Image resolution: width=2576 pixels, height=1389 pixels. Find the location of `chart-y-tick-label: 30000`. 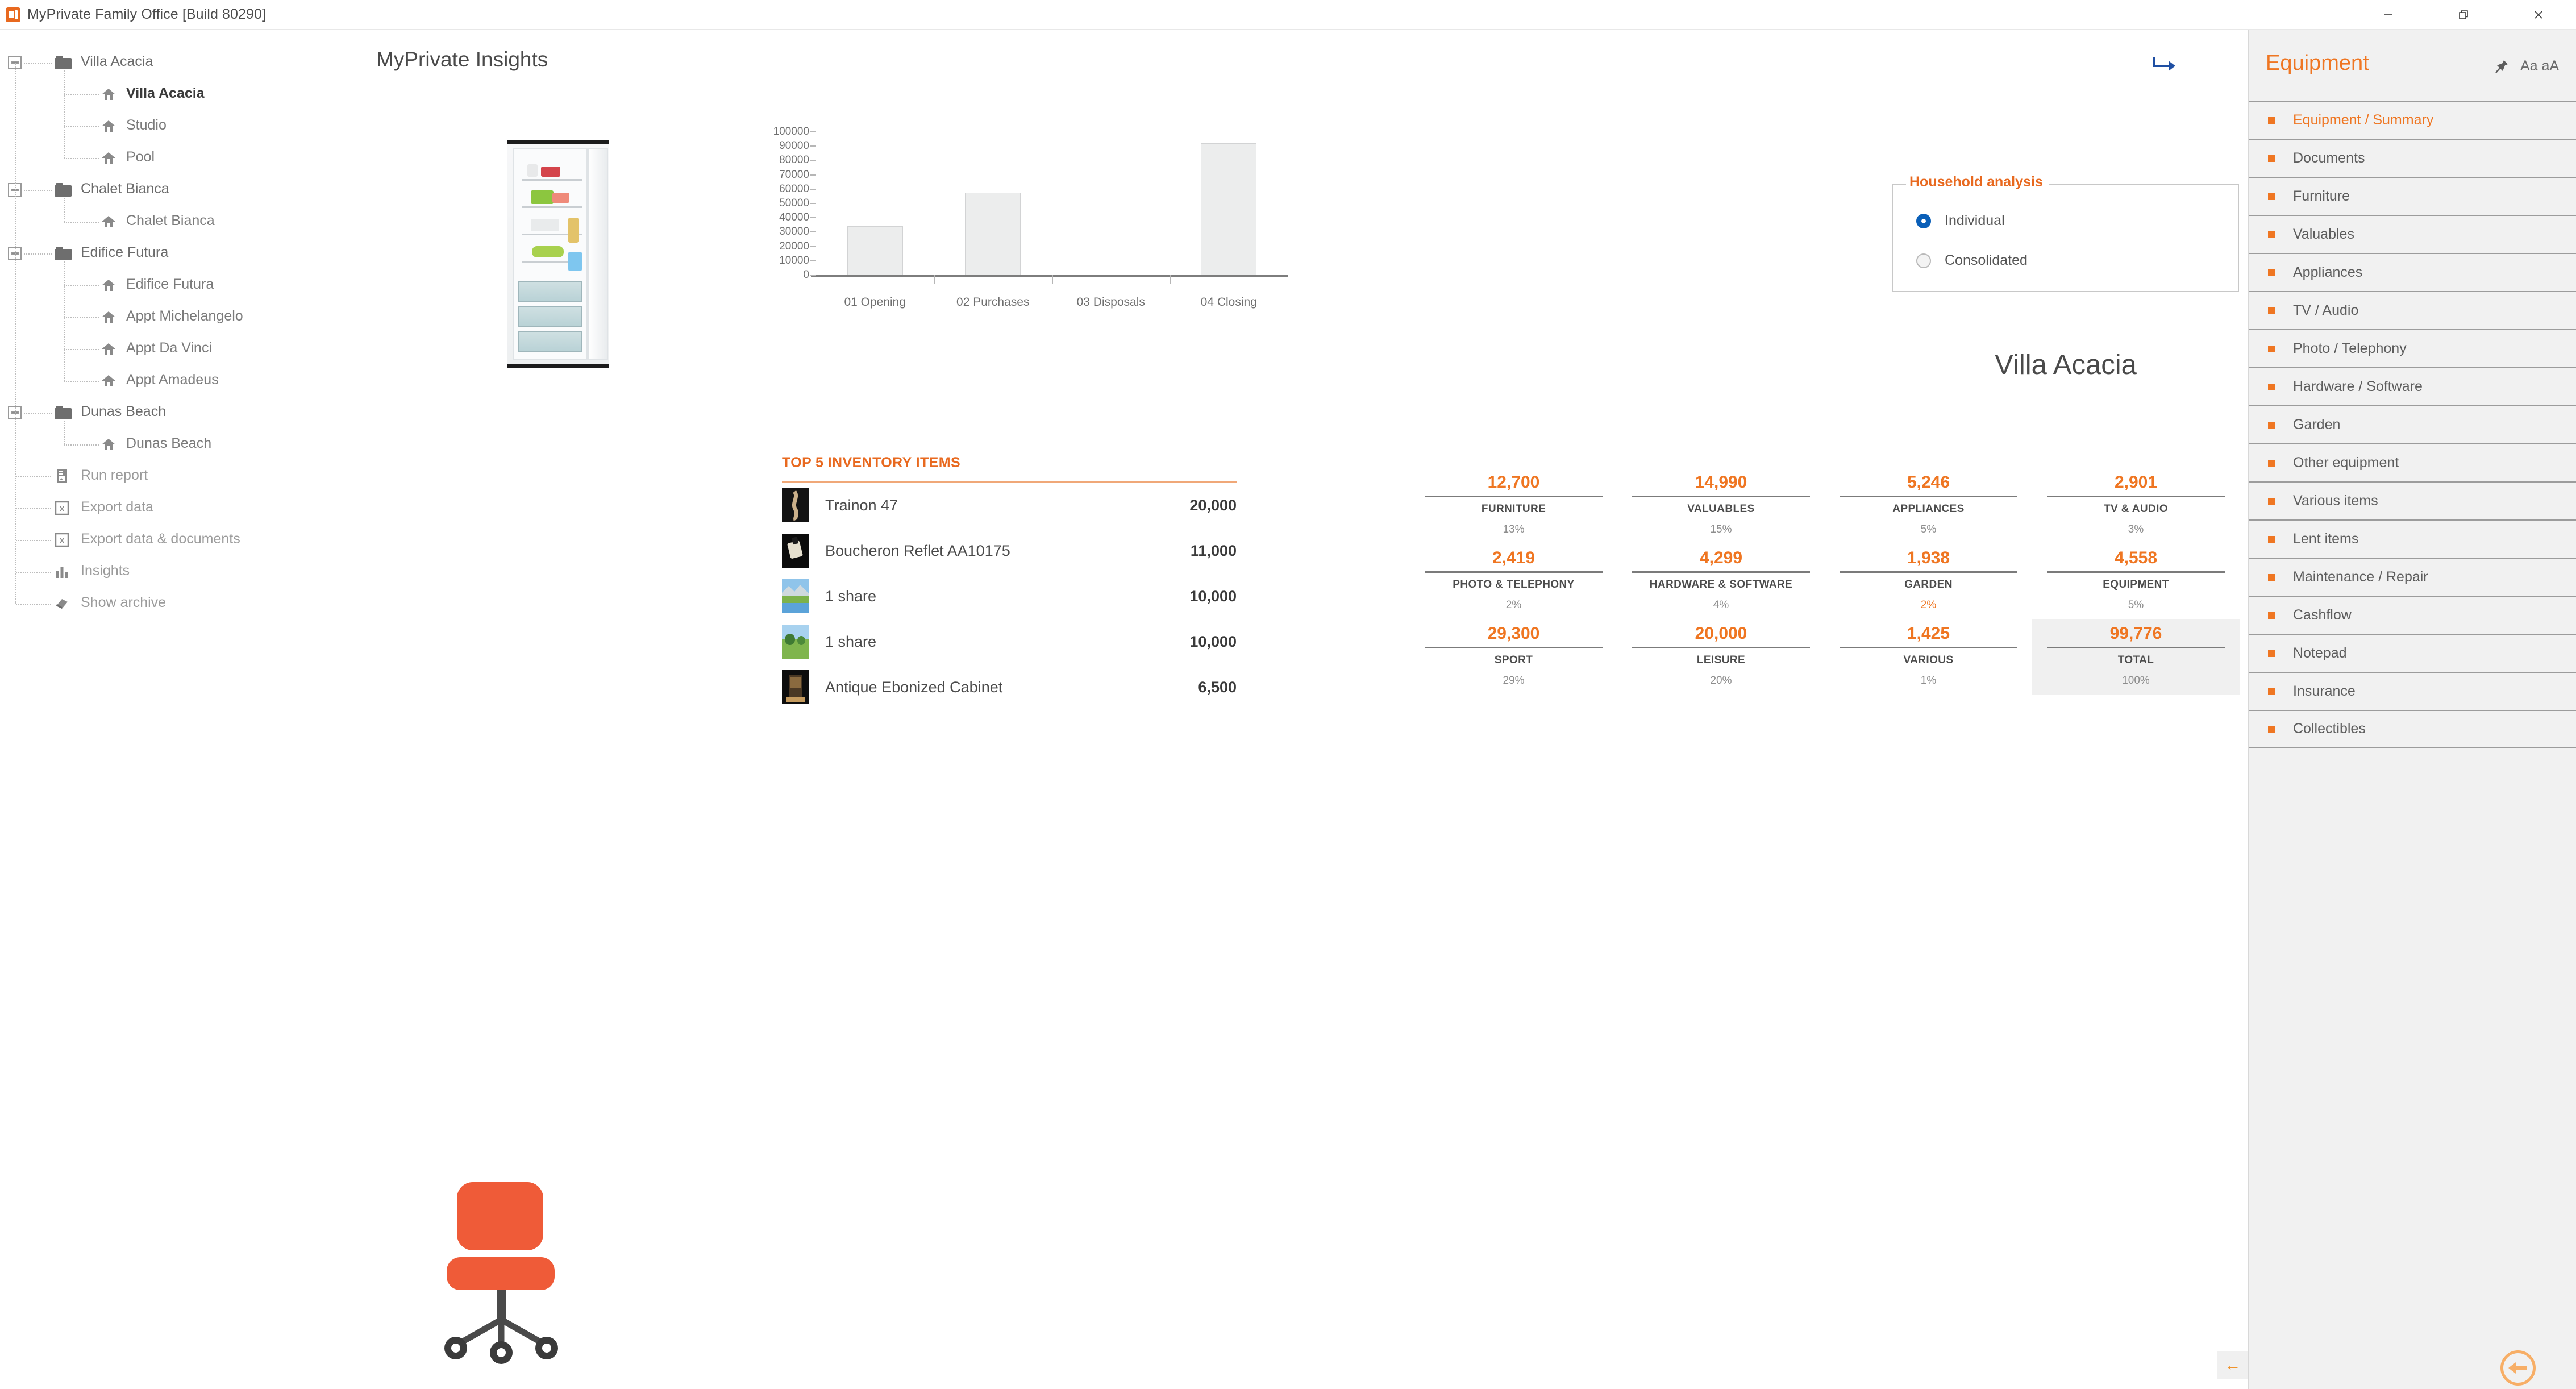

chart-y-tick-label: 30000 is located at coordinates (794, 232).